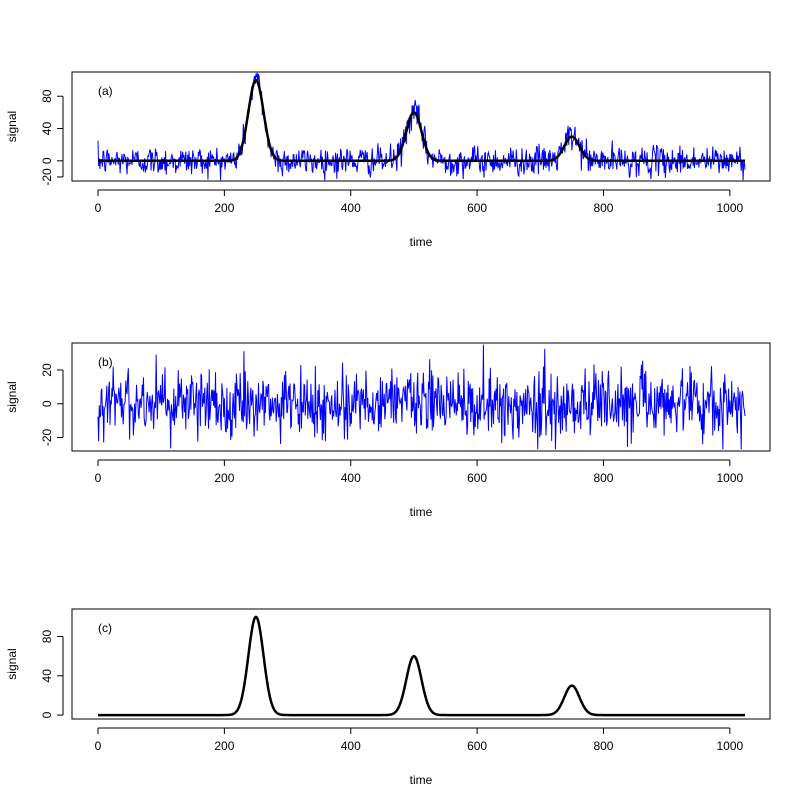  I want to click on panel-label: (c), so click(105, 628).